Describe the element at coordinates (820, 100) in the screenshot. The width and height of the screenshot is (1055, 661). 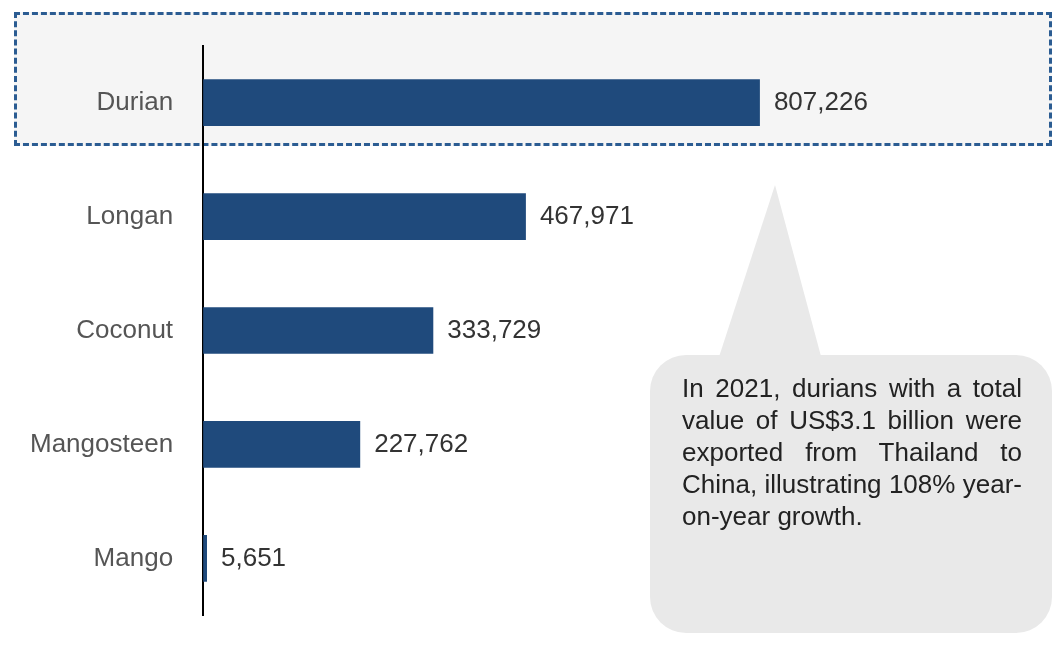
I see `data-label: 807,226` at that location.